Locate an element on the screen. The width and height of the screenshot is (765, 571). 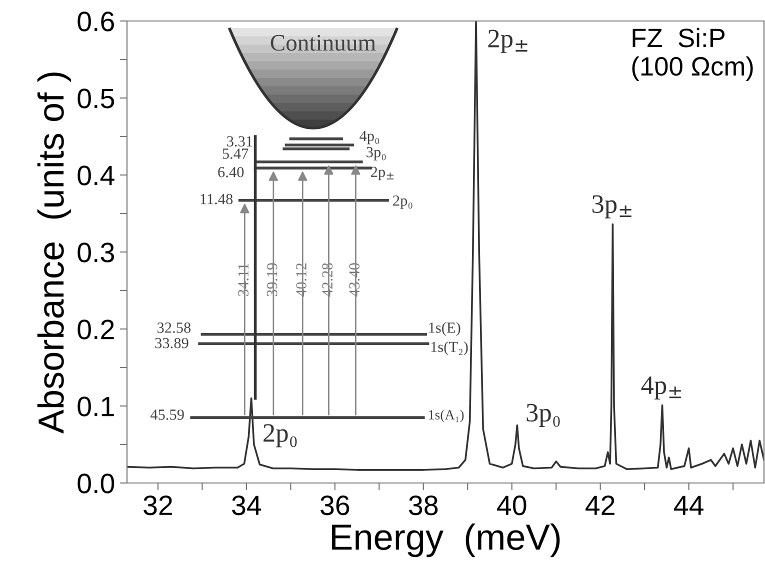
annotation: 3p$_{±}$ is located at coordinates (612, 206).